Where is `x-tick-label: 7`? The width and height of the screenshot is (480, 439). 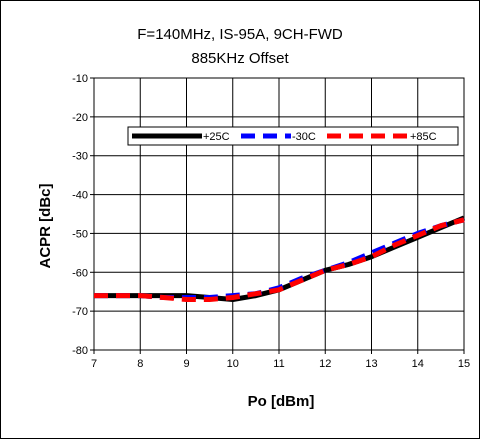 x-tick-label: 7 is located at coordinates (94, 364).